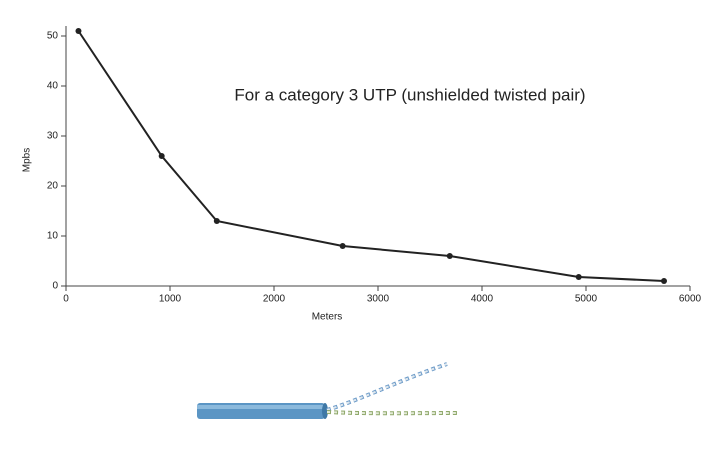 The image size is (717, 449). Describe the element at coordinates (53, 86) in the screenshot. I see `y-tick-label: 40` at that location.